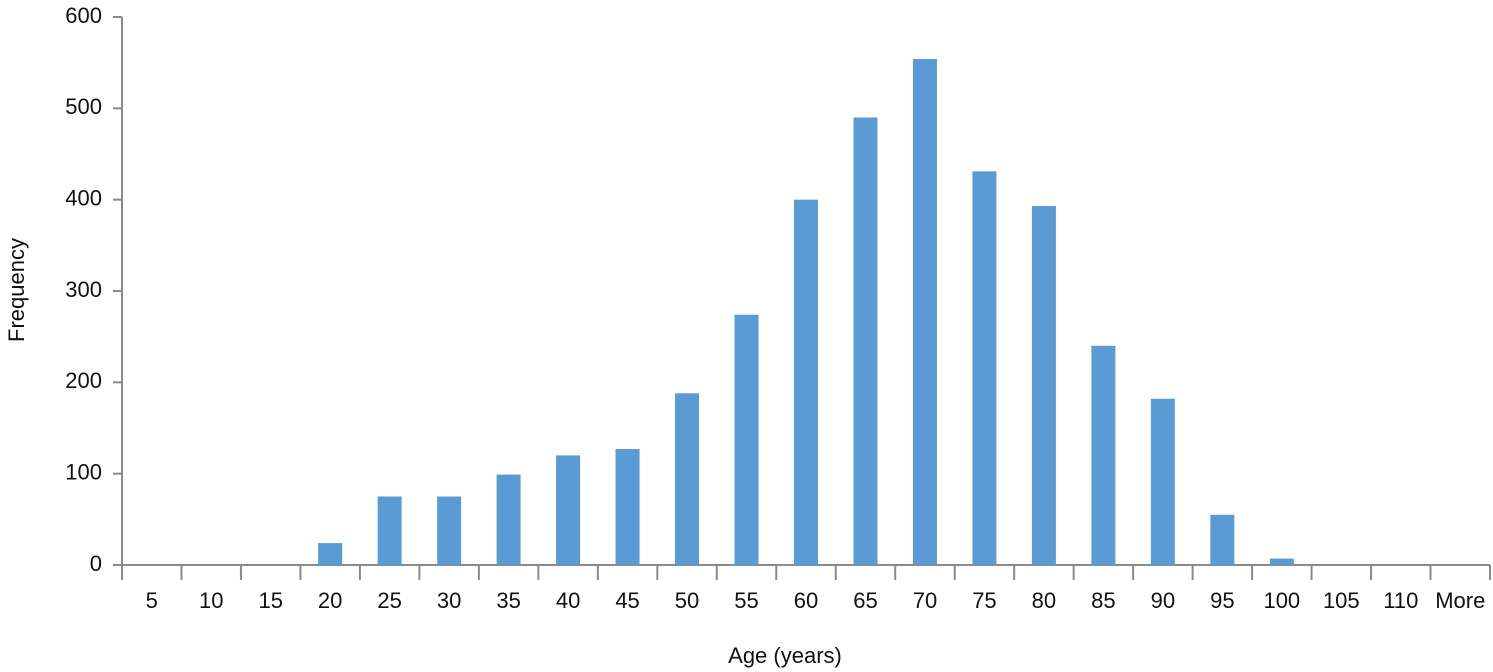 The image size is (1493, 672). I want to click on x-tick-label: 40, so click(568, 600).